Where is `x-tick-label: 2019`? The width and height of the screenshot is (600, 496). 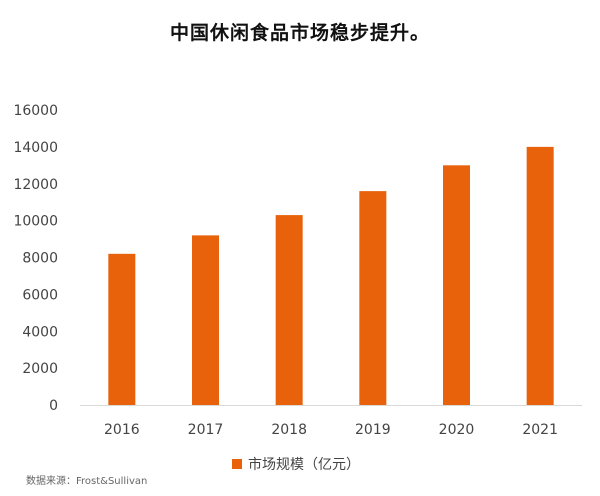
x-tick-label: 2019 is located at coordinates (373, 430).